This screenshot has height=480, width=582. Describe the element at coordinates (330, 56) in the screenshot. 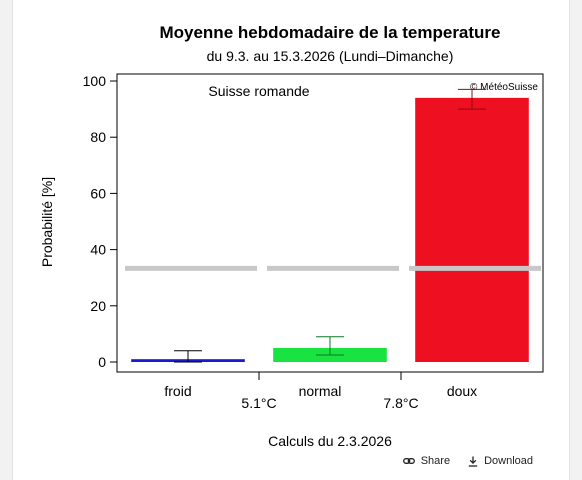

I see `chart-subtitle: du 9.3. au 15.3.2026 (Lundi–Dimanche)` at that location.